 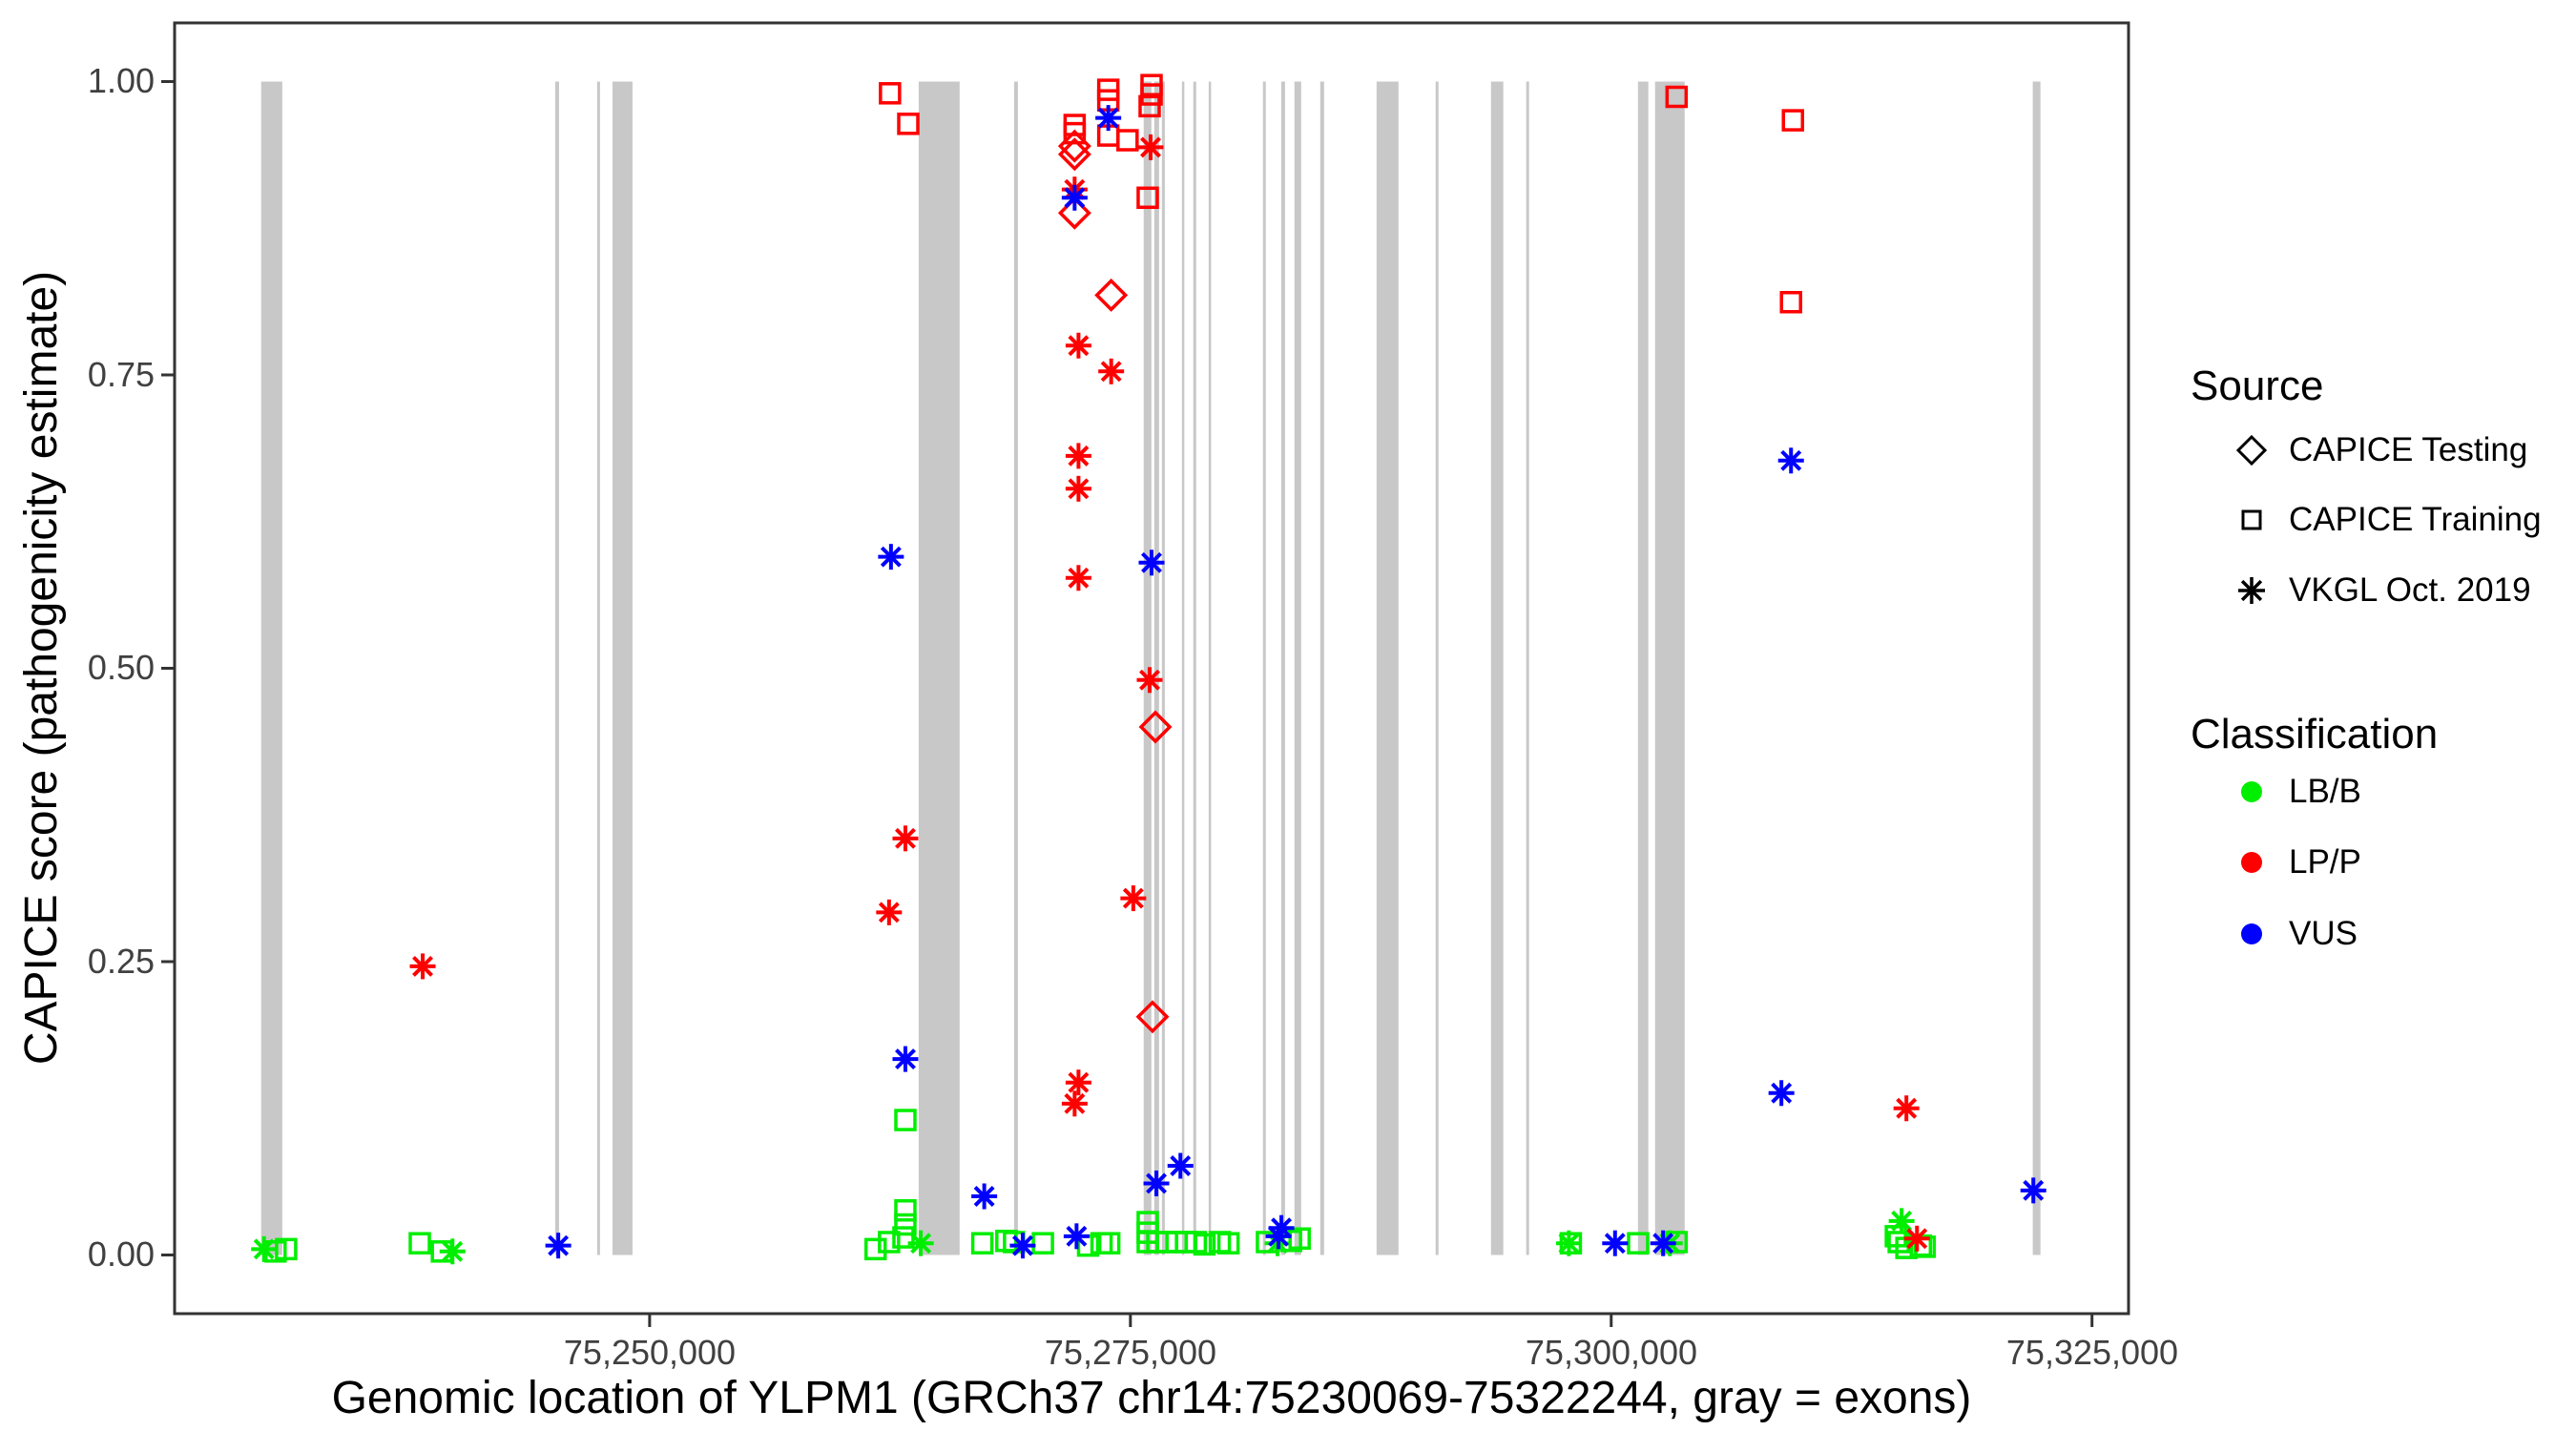 What do you see at coordinates (121, 80) in the screenshot?
I see `y-tick-label-1.00: 1.00` at bounding box center [121, 80].